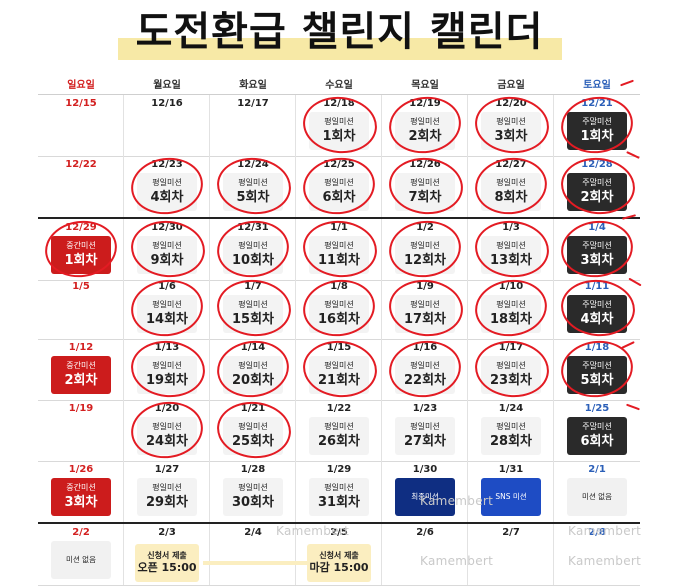 The height and width of the screenshot is (586, 679). Describe the element at coordinates (339, 497) in the screenshot. I see `mission-card-weekday: 평일미션 31회차` at that location.